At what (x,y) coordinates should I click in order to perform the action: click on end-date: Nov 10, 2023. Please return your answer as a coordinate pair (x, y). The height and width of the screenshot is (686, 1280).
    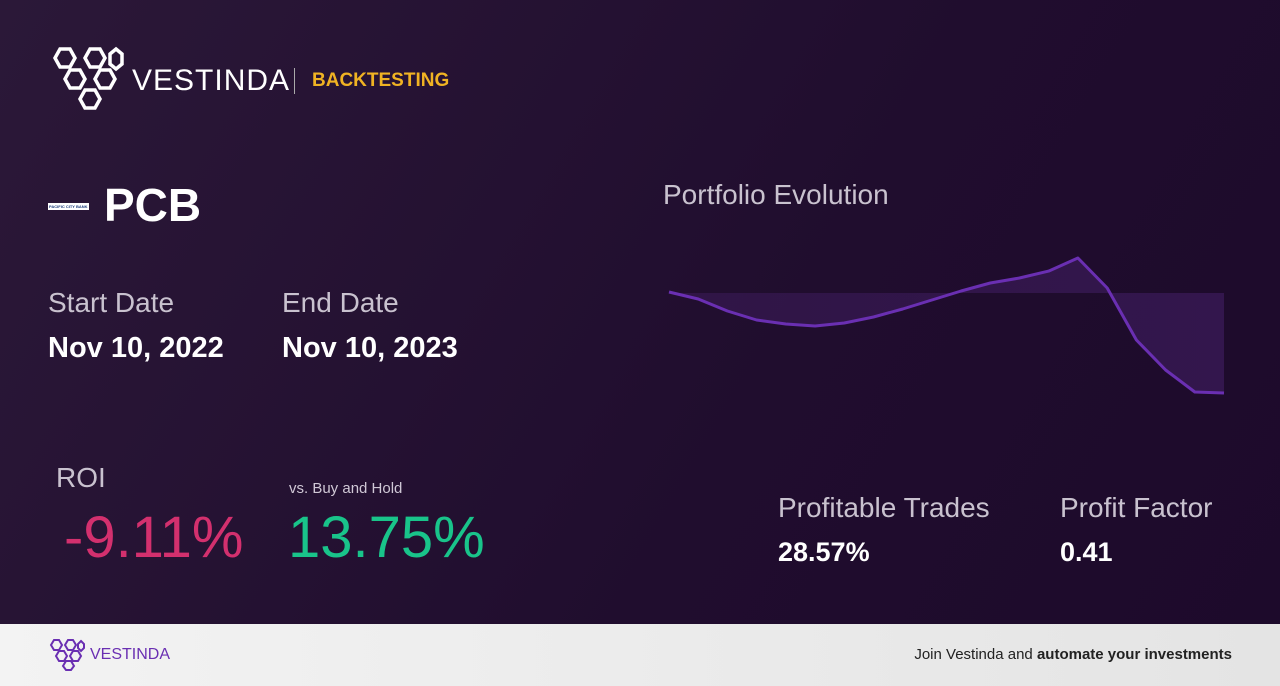
    Looking at the image, I should click on (370, 348).